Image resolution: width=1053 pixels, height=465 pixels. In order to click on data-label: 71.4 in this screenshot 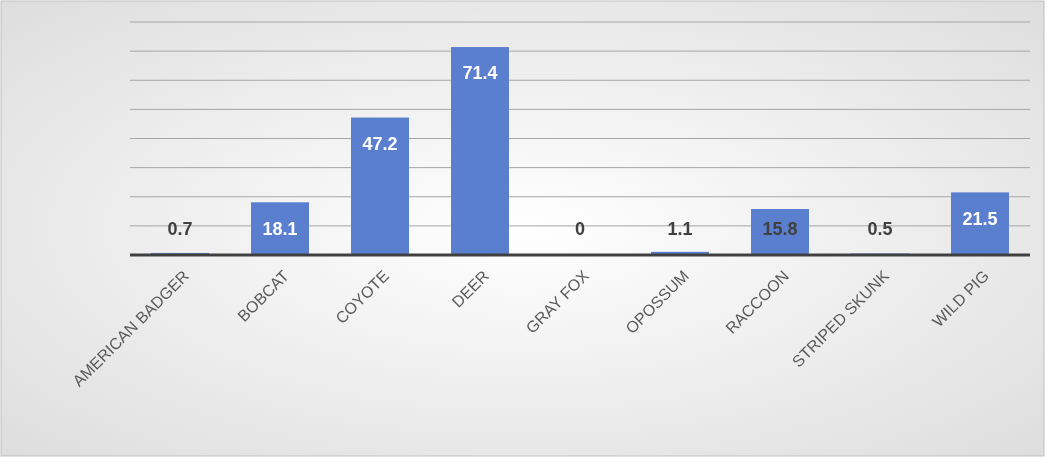, I will do `click(480, 73)`.